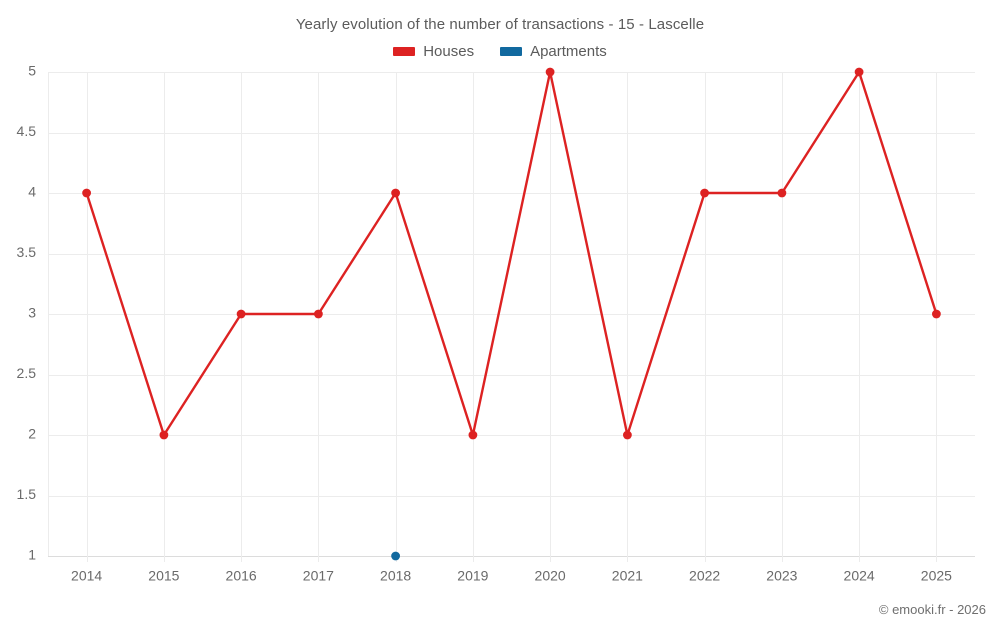 The height and width of the screenshot is (625, 1000). Describe the element at coordinates (32, 555) in the screenshot. I see `y-axis-tick-label: 1` at that location.